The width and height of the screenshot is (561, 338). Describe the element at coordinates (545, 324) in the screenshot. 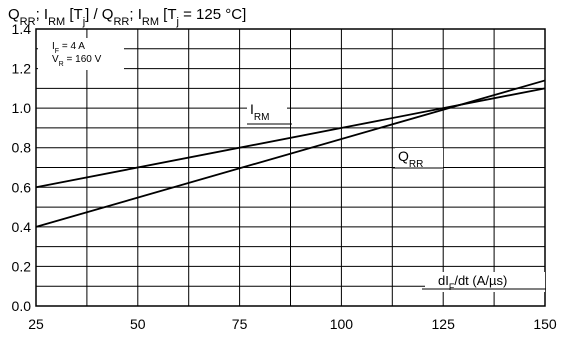

I see `x-tick-label: 150` at that location.